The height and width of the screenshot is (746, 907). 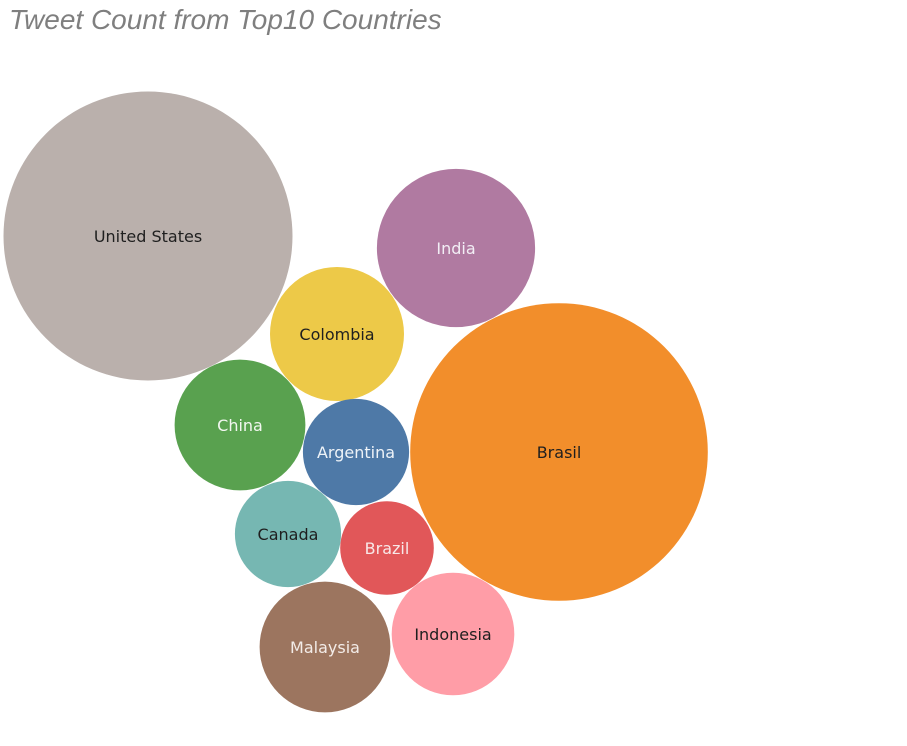 I want to click on bubble-label-china: China, so click(x=240, y=425).